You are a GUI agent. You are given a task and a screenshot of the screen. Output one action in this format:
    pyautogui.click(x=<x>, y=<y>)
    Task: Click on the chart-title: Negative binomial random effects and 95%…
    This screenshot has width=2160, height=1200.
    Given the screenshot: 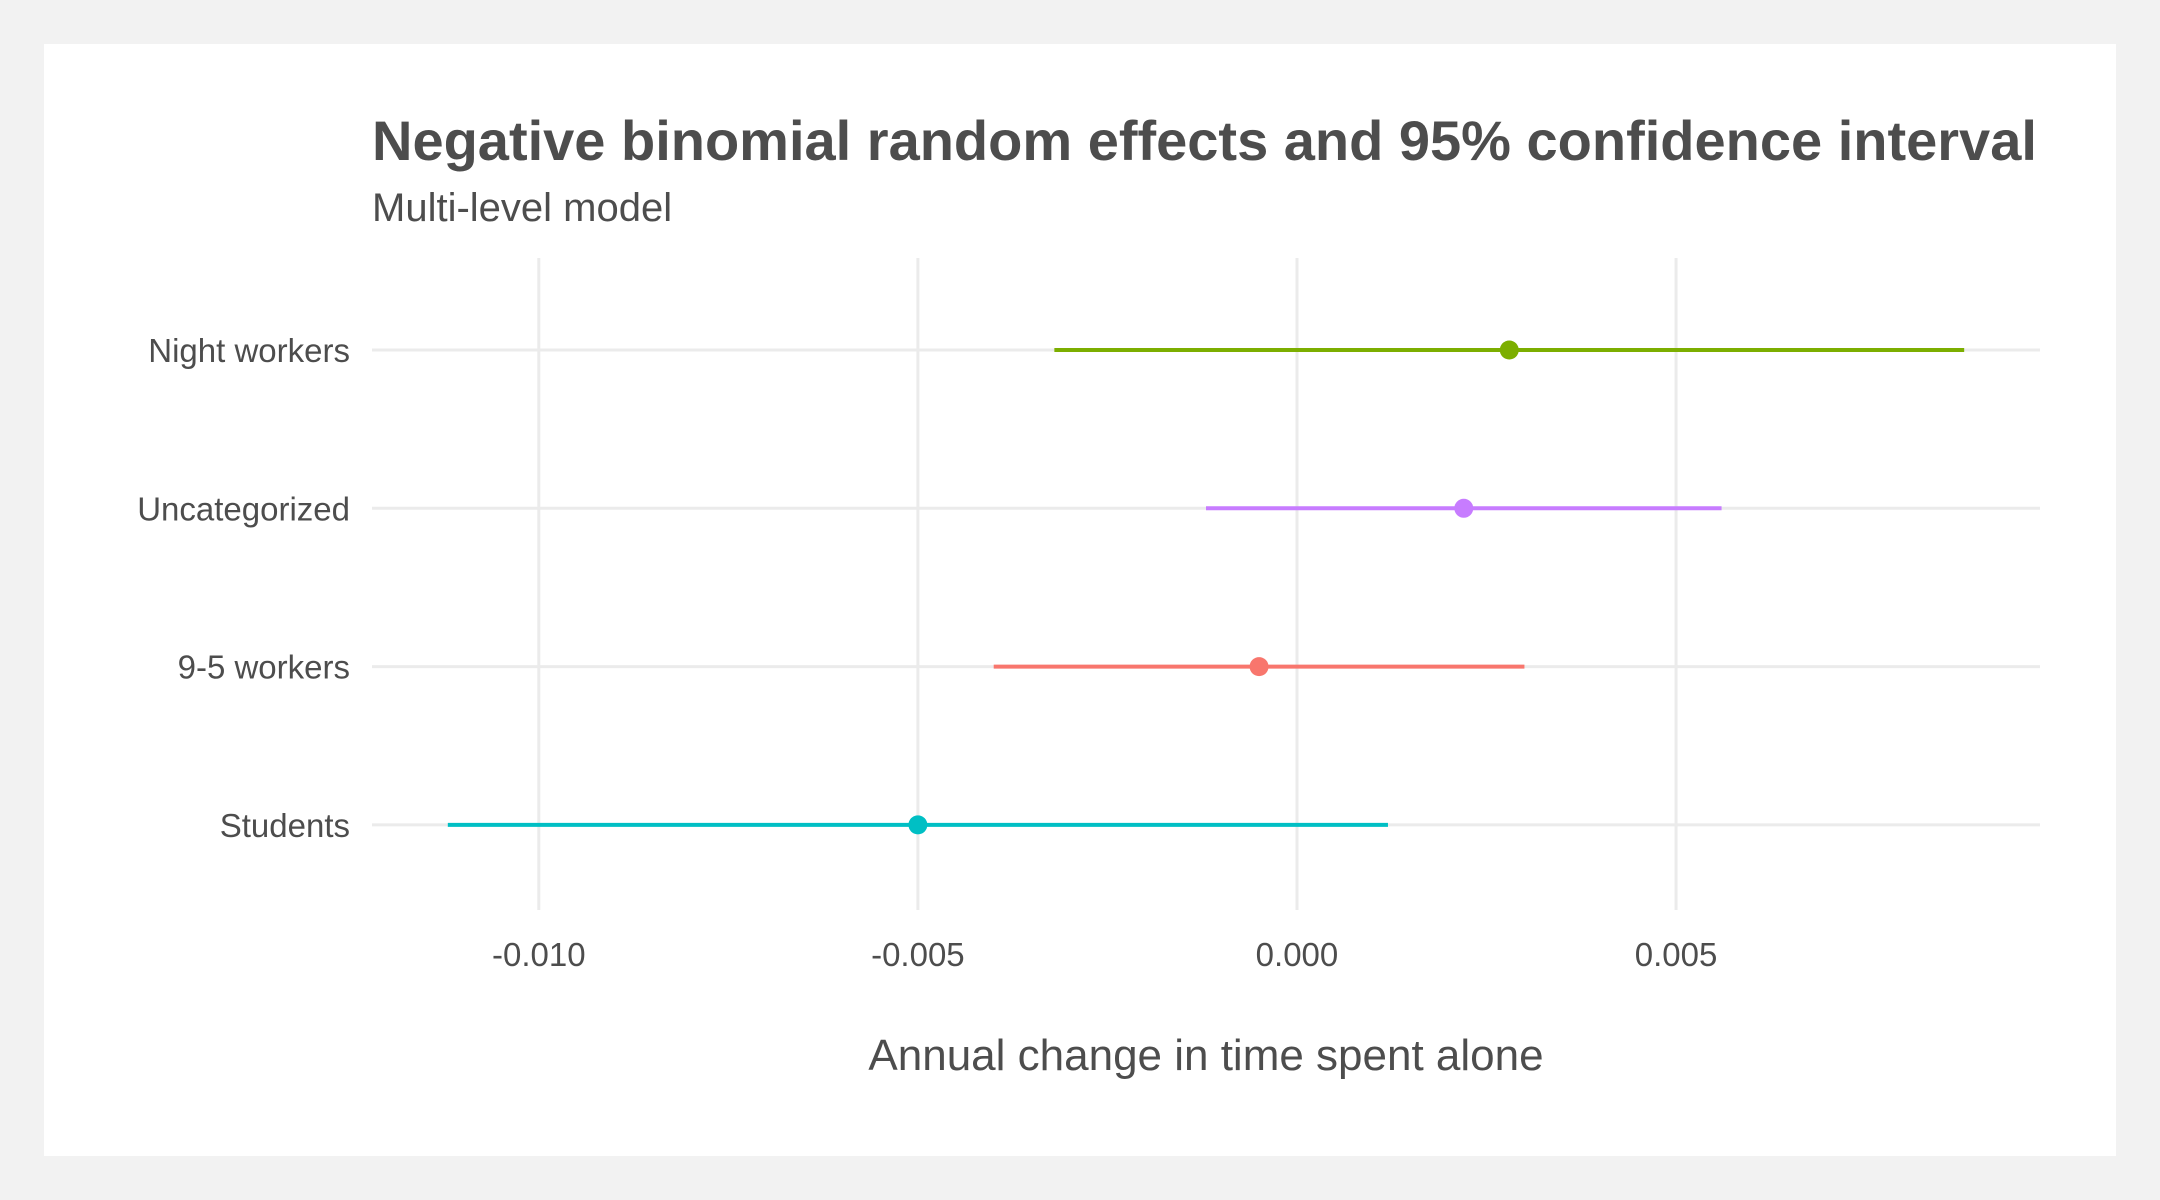 What is the action you would take?
    pyautogui.click(x=1204, y=140)
    